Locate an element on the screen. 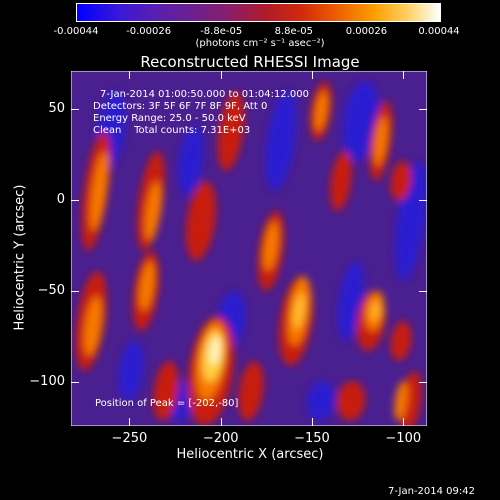  energy-range-label: Energy Range: 25.0 - 50.0 keV is located at coordinates (169, 118).